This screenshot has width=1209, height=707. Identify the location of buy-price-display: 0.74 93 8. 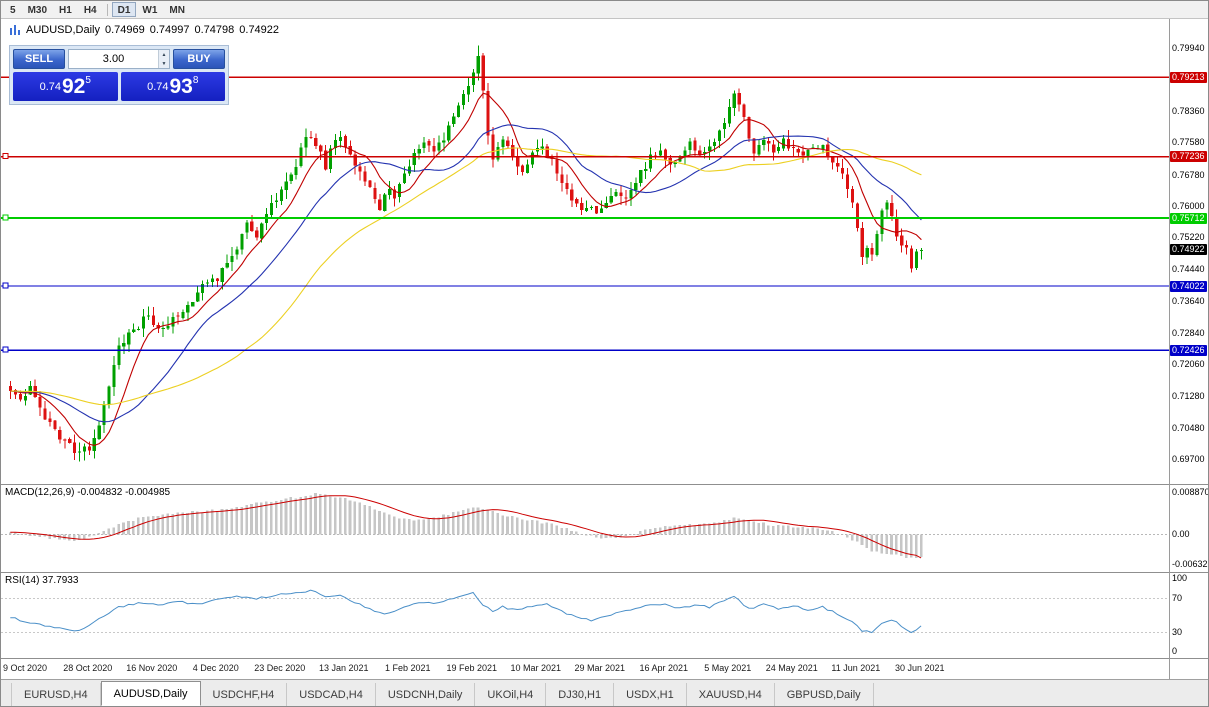
(172, 86).